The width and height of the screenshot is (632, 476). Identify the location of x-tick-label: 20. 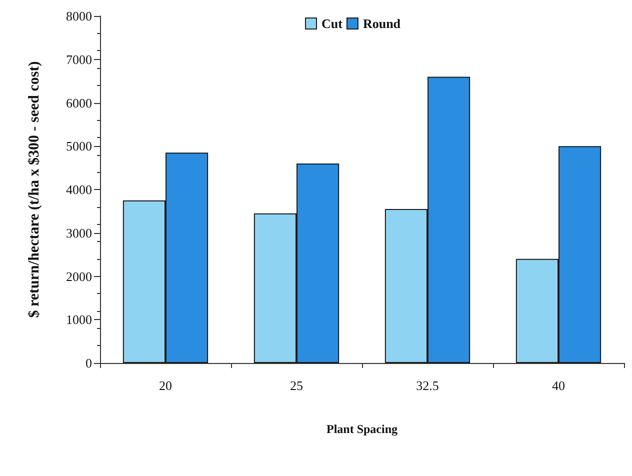
(165, 385).